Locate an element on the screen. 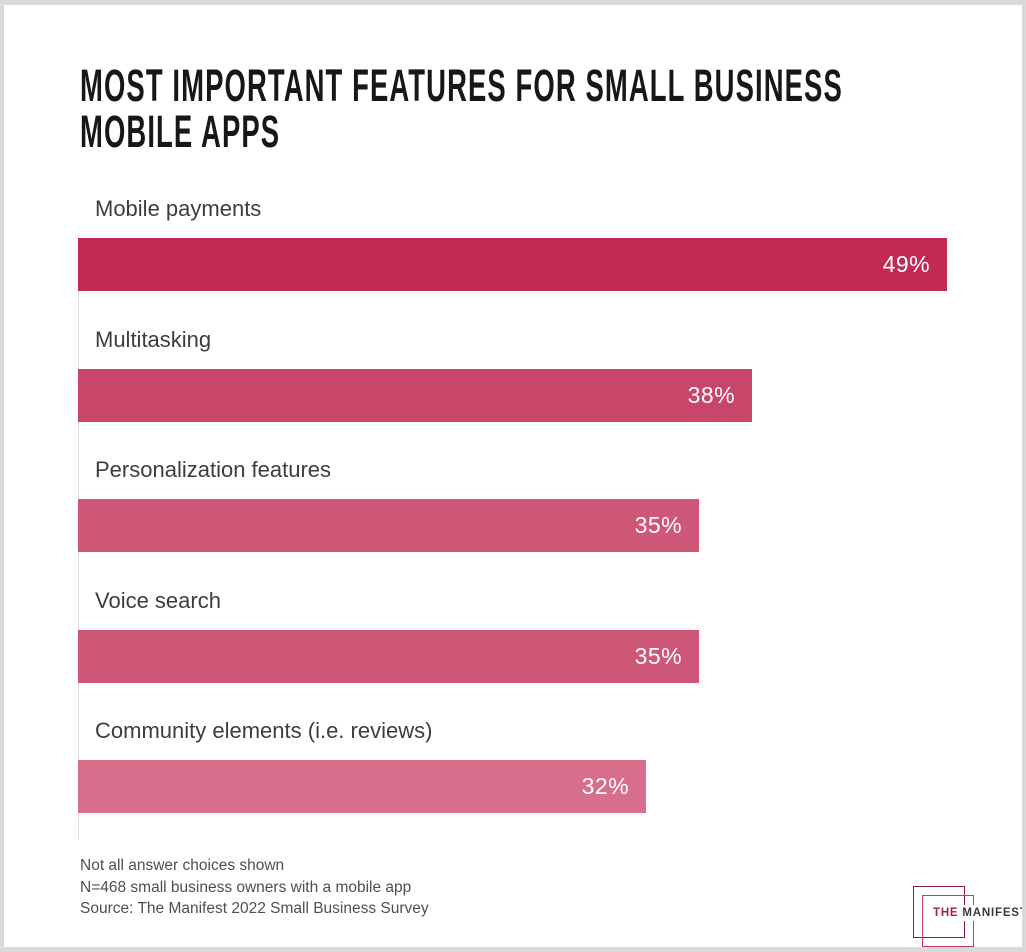 This screenshot has height=952, width=1026. bar-value-label: 38% is located at coordinates (711, 395).